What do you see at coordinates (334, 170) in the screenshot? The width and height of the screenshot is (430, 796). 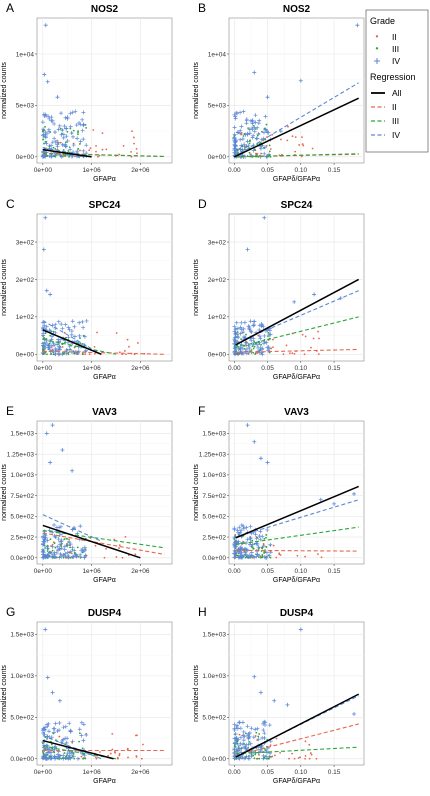 I see `x-tick-label: 0.15` at bounding box center [334, 170].